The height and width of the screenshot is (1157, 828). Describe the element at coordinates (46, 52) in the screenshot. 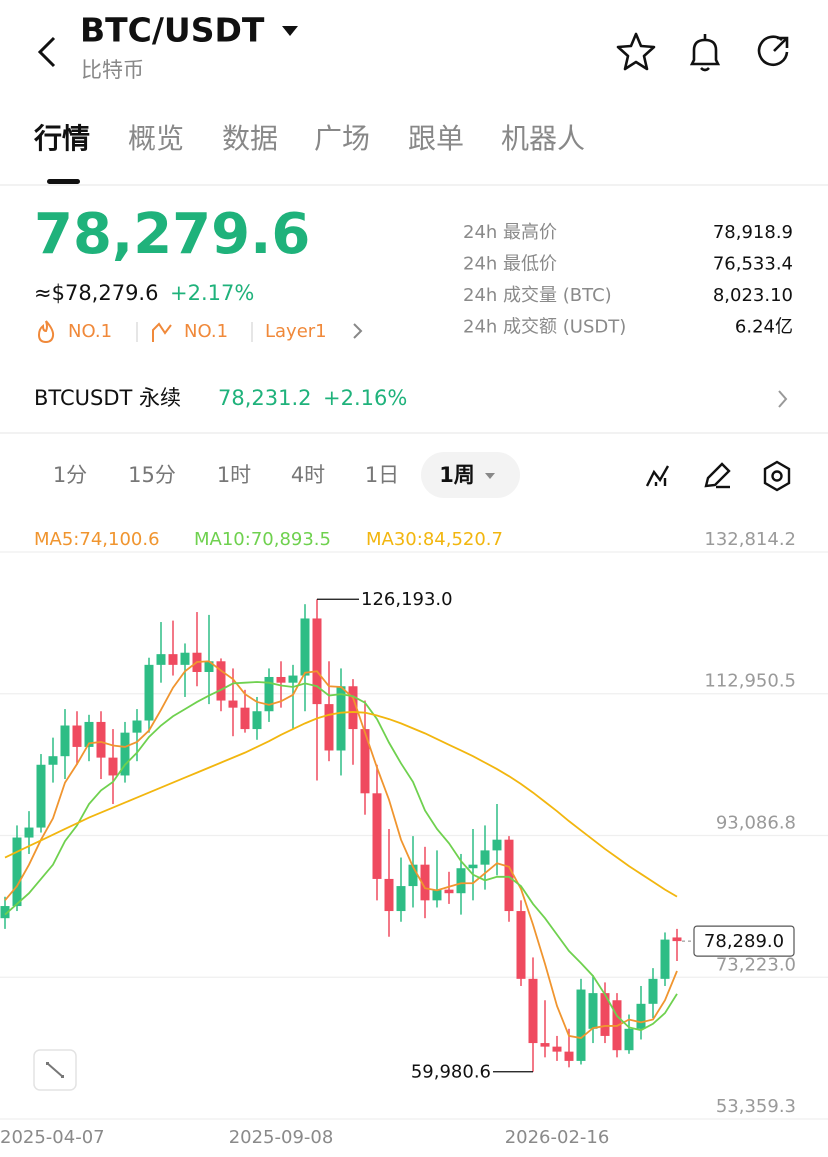

I see `back-button` at that location.